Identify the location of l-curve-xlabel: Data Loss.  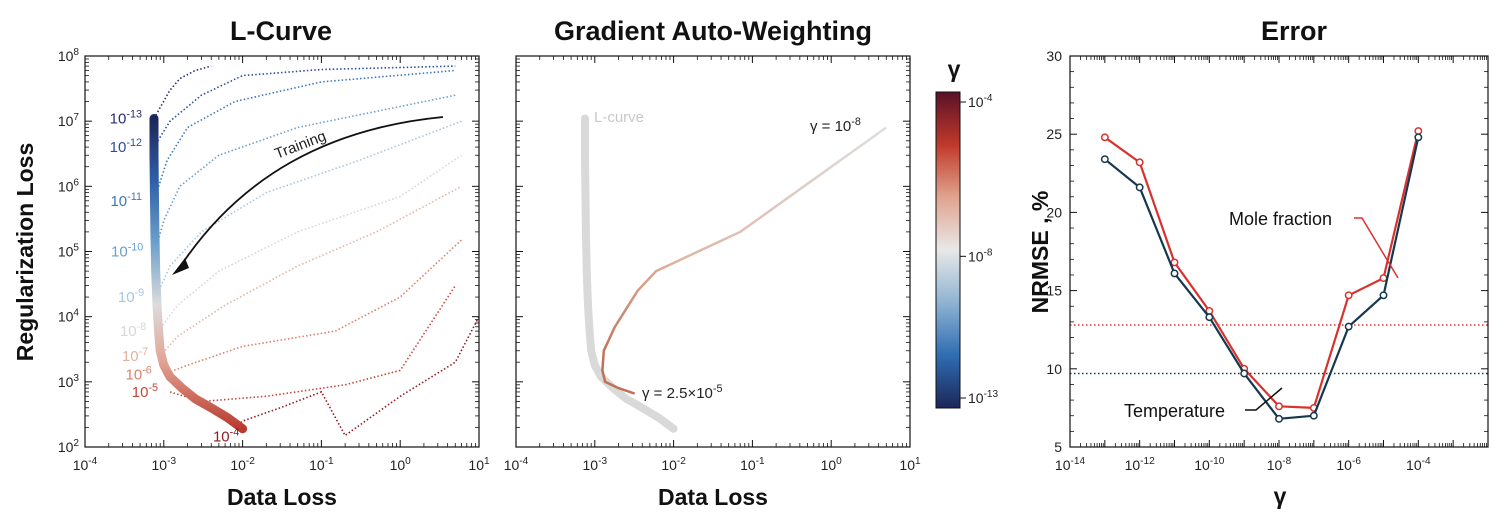
(282, 497).